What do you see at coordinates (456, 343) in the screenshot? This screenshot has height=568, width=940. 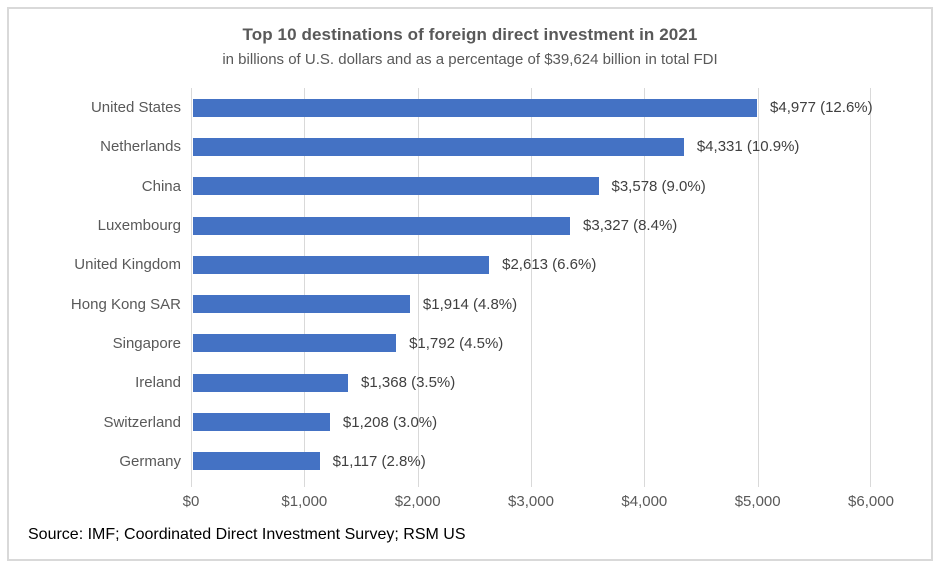 I see `bar-value-label: $1,792 (4.5%)` at bounding box center [456, 343].